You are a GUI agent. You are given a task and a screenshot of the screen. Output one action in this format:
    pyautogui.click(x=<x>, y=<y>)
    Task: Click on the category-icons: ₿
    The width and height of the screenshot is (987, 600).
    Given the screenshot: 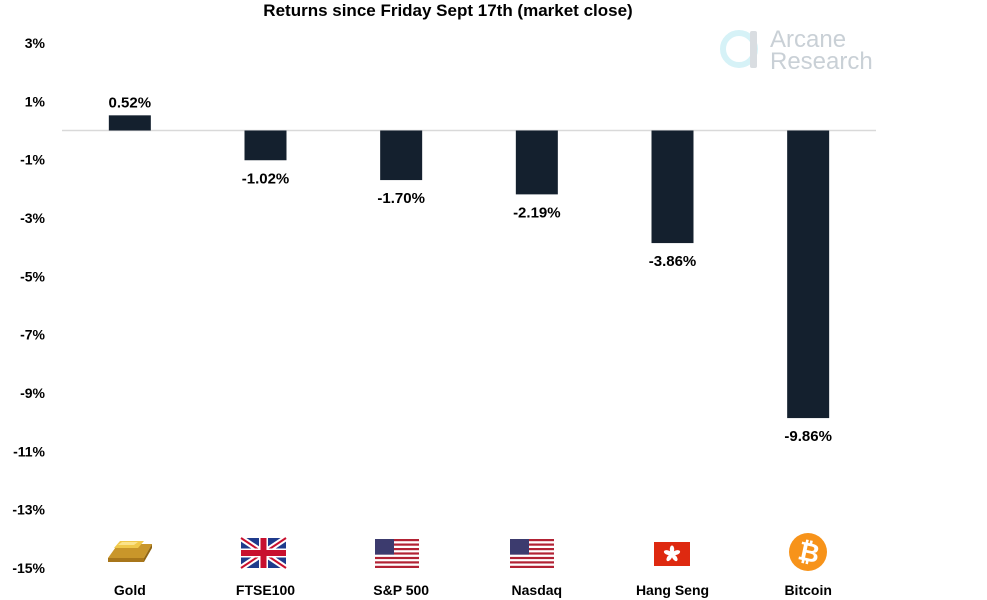 What is the action you would take?
    pyautogui.click(x=467, y=552)
    